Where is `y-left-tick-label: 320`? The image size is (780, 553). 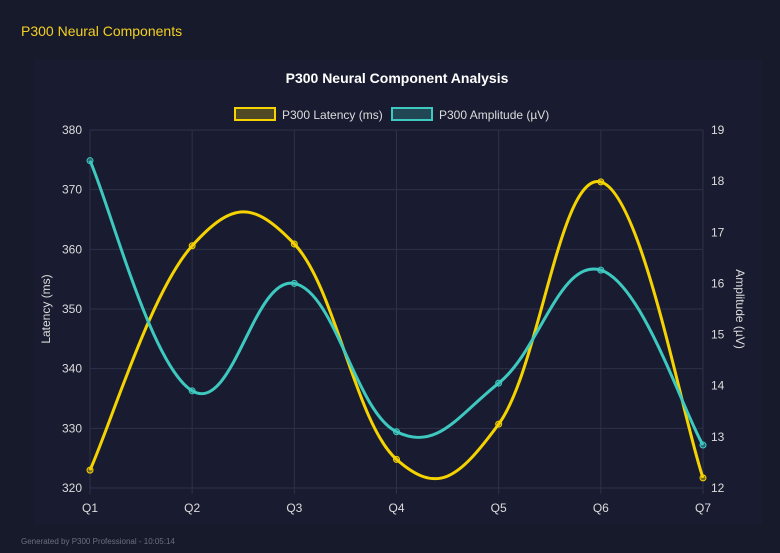 y-left-tick-label: 320 is located at coordinates (72, 488).